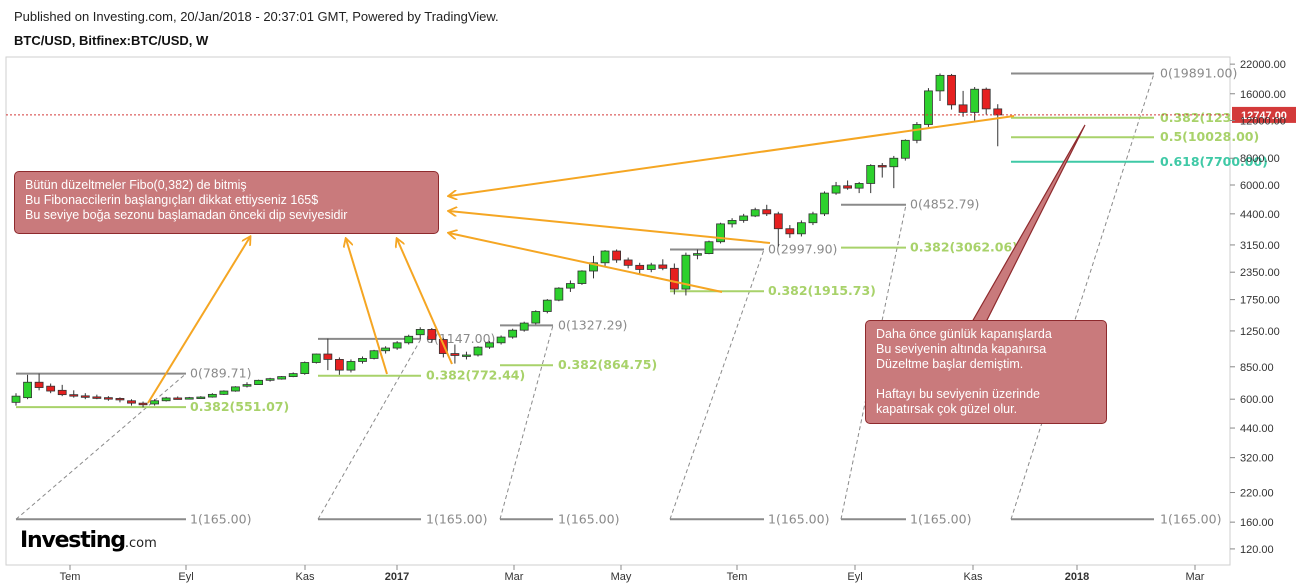 This screenshot has width=1299, height=588. I want to click on y-tick-label: 2350.00, so click(1260, 273).